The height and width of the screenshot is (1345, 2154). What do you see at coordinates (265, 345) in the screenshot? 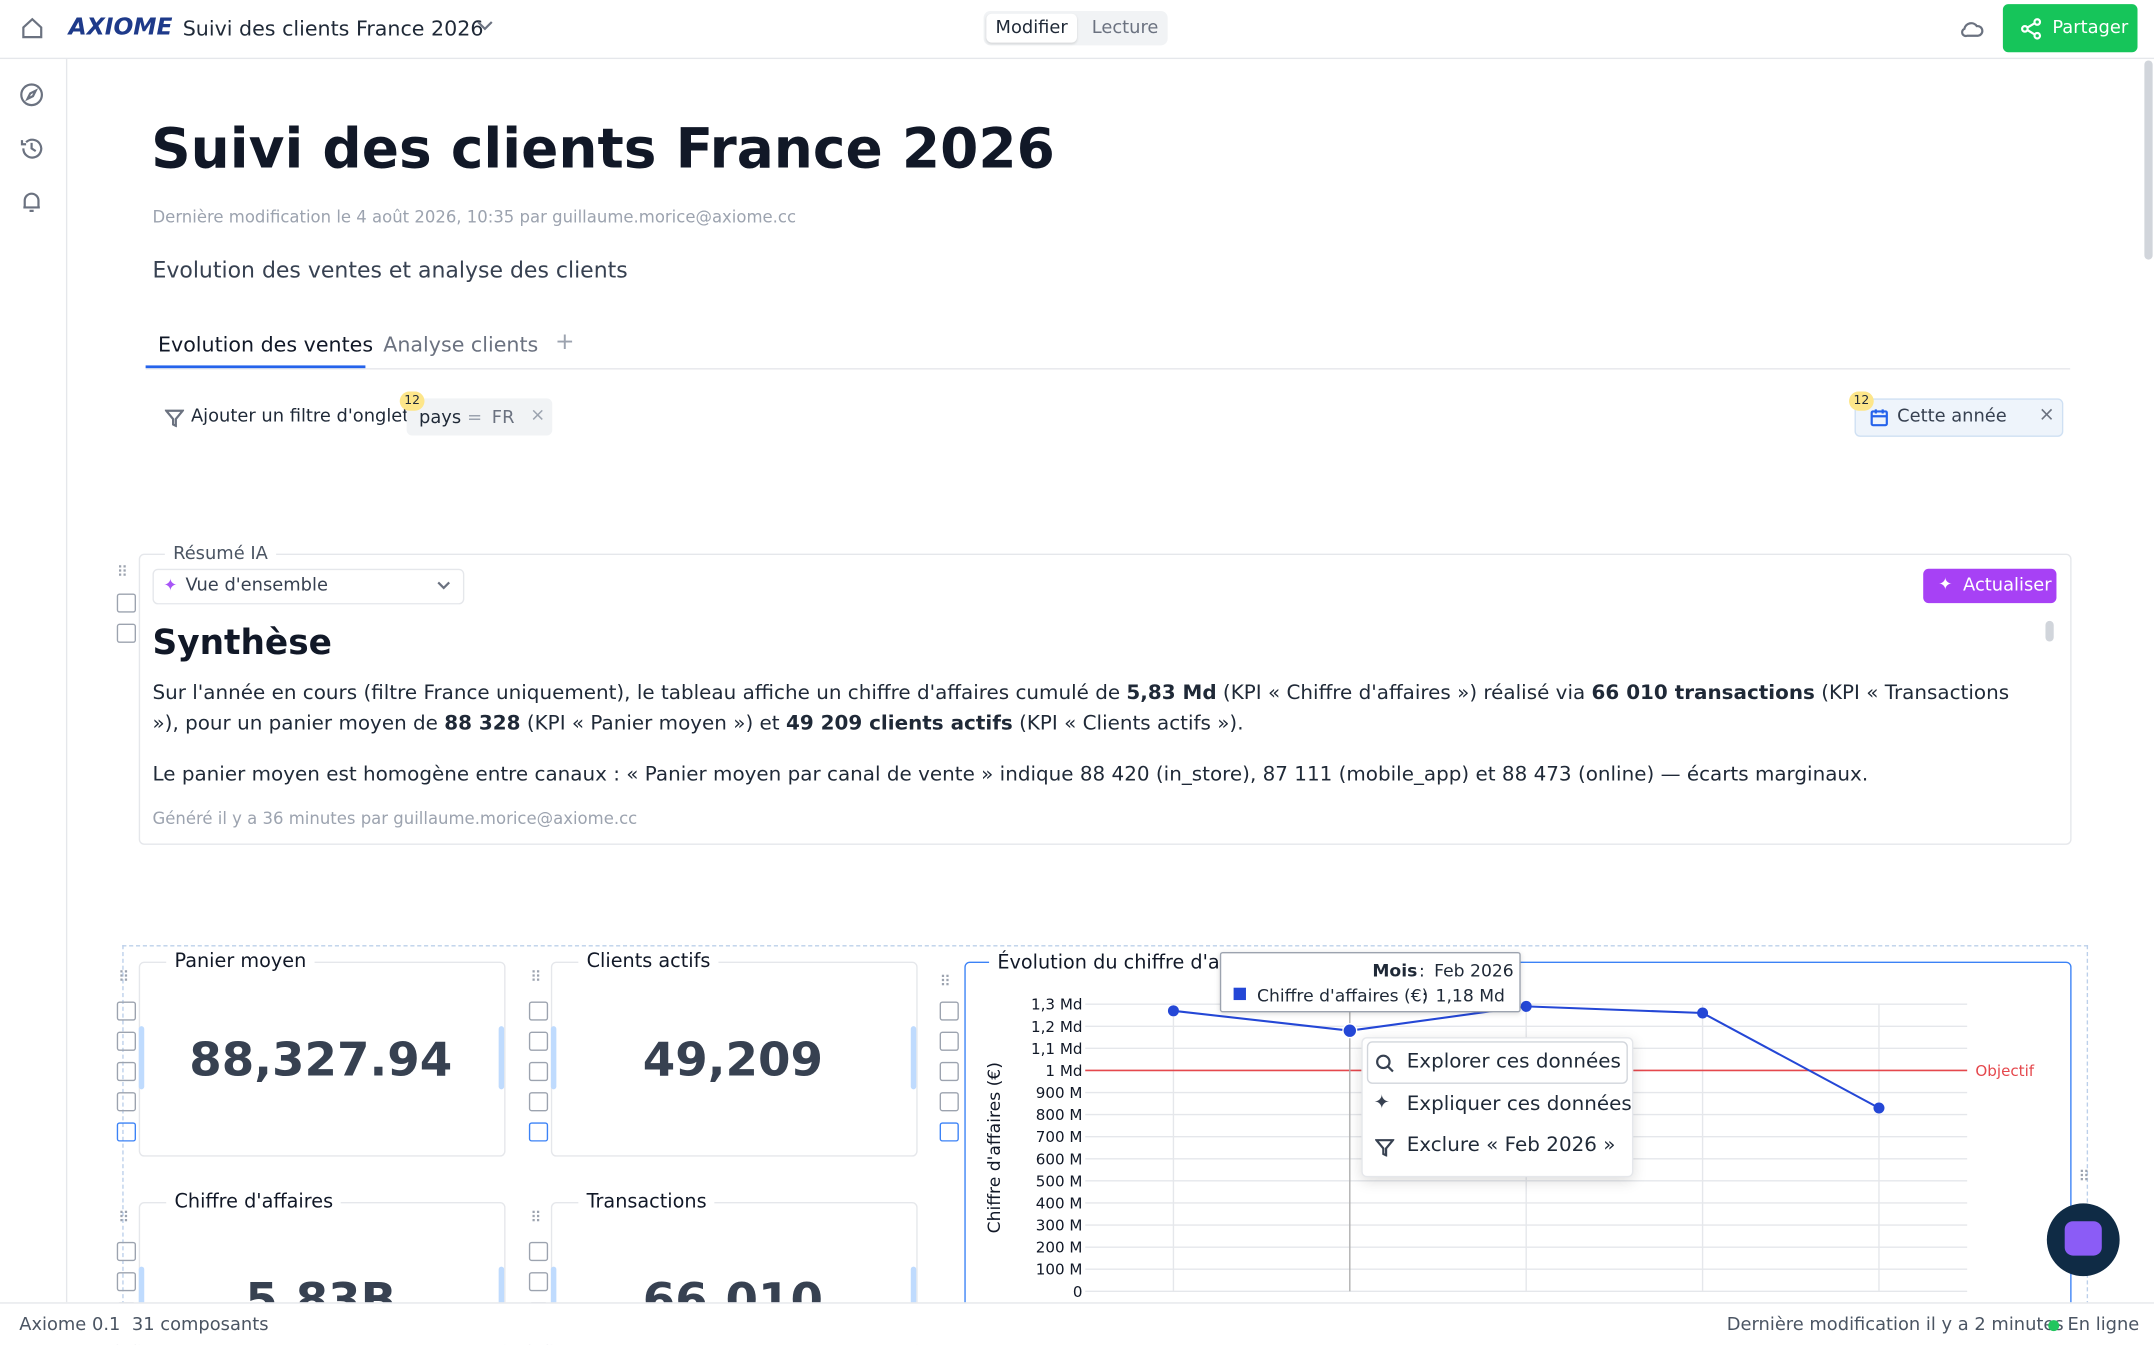
I see `tab-active: Evolution des ventes` at bounding box center [265, 345].